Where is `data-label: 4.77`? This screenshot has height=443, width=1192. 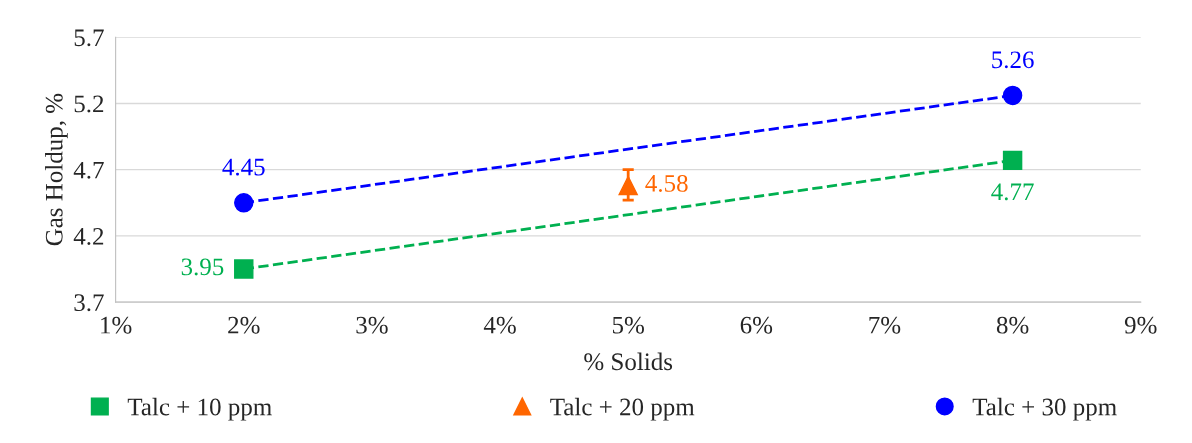
data-label: 4.77 is located at coordinates (1012, 192).